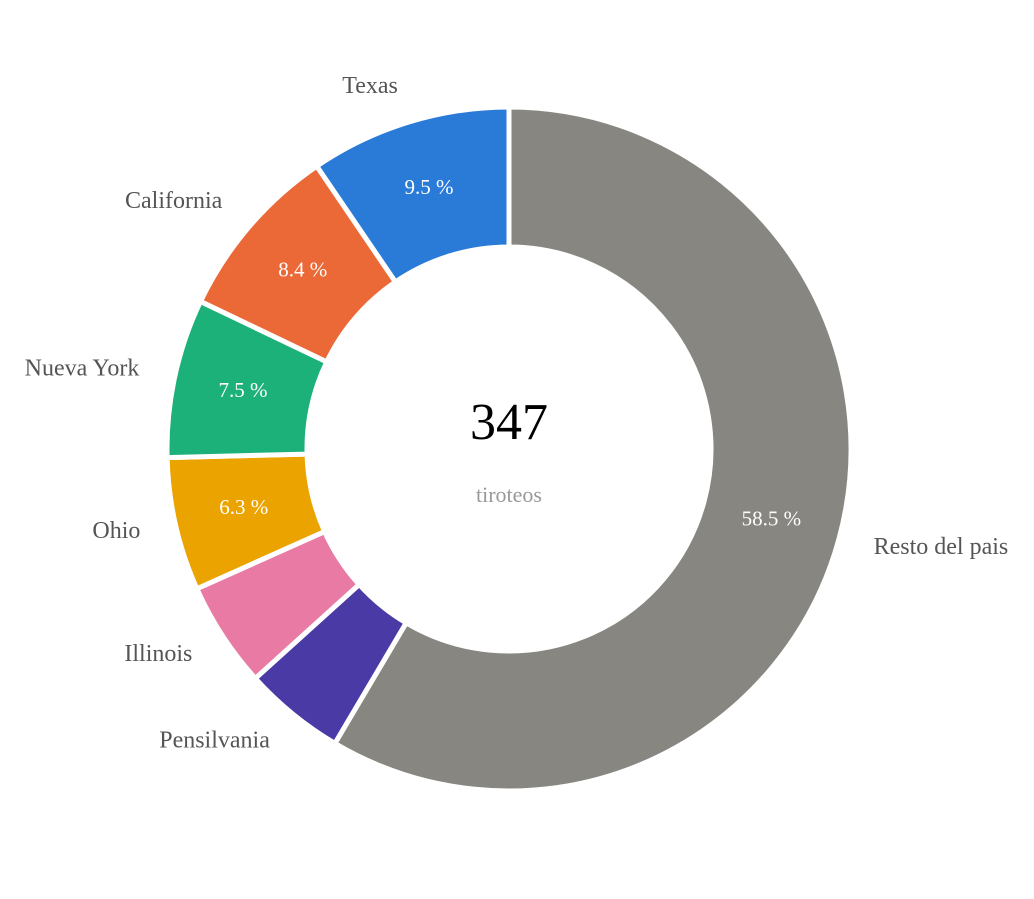 The image size is (1034, 899). What do you see at coordinates (302, 270) in the screenshot?
I see `value-label: 8.4 %` at bounding box center [302, 270].